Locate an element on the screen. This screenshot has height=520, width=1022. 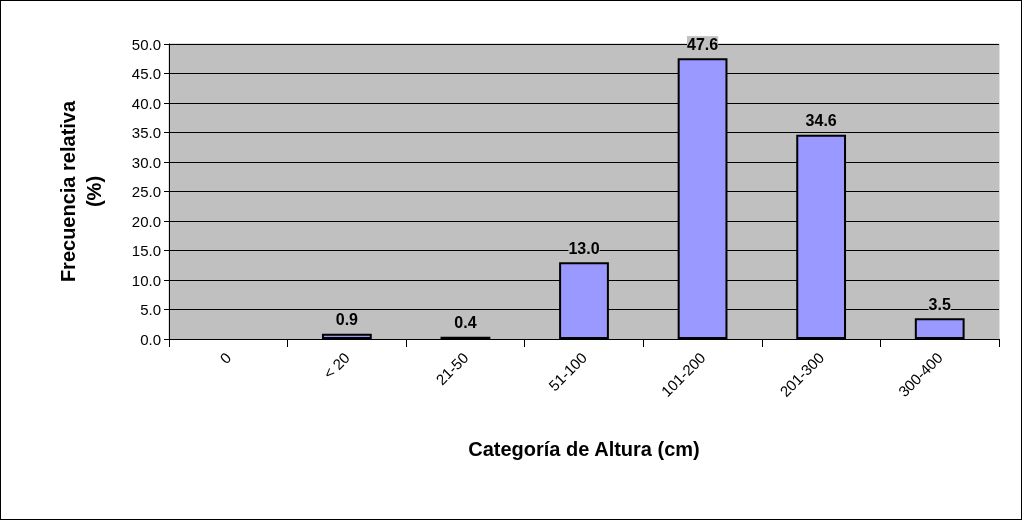
data-label: 0.4 is located at coordinates (465, 323).